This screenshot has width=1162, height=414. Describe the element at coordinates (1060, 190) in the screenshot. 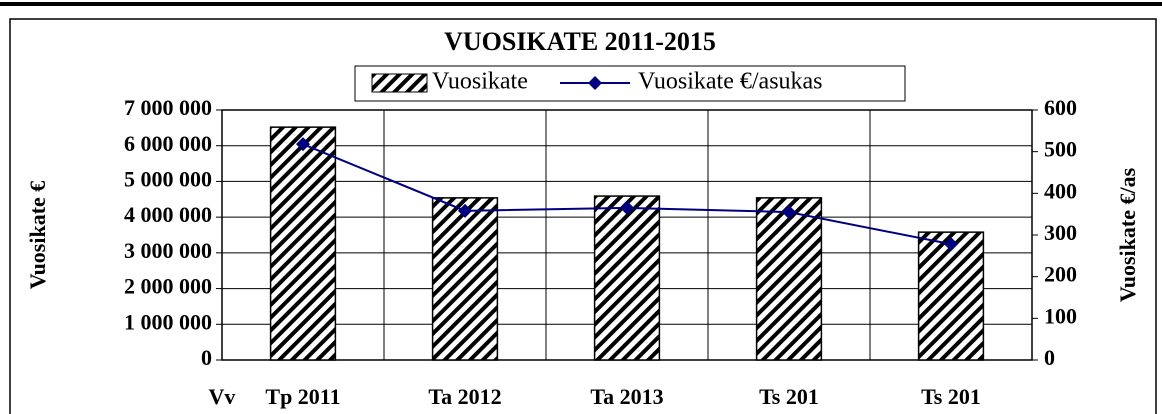

I see `y2-tick-label: 400` at that location.